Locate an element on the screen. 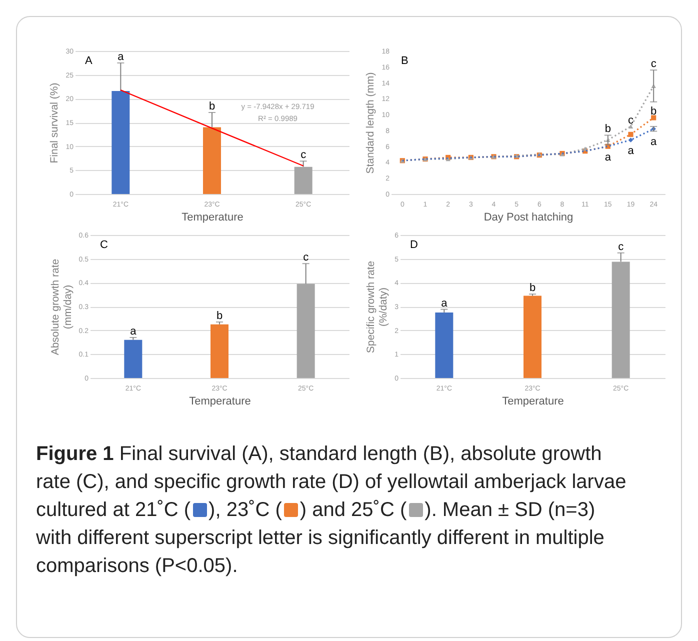 The width and height of the screenshot is (698, 641). y-axis-title: Final survival (%) is located at coordinates (54, 123).